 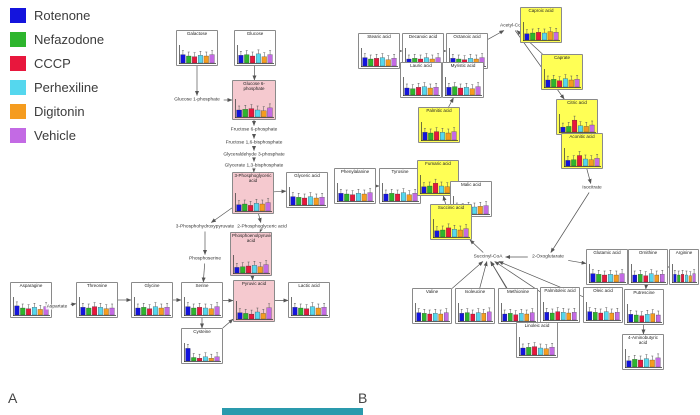 What do you see at coordinates (62, 15) in the screenshot?
I see `legend-label: Rotenone` at bounding box center [62, 15].